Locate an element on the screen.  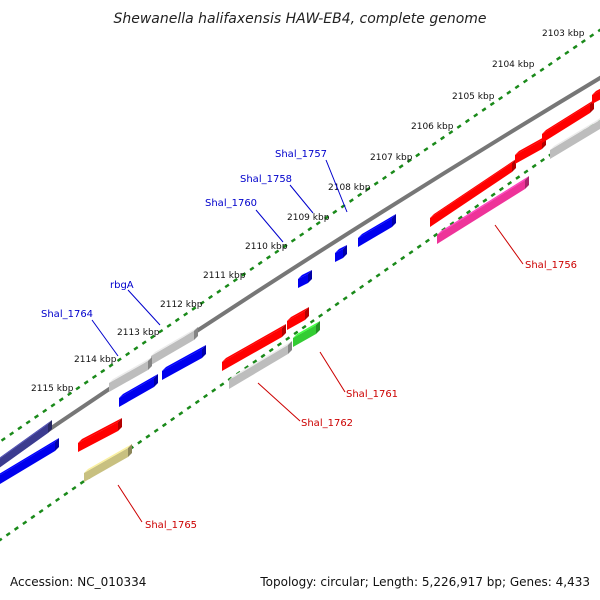
tick-label-2104: 2104 kbp is located at coordinates (513, 65).